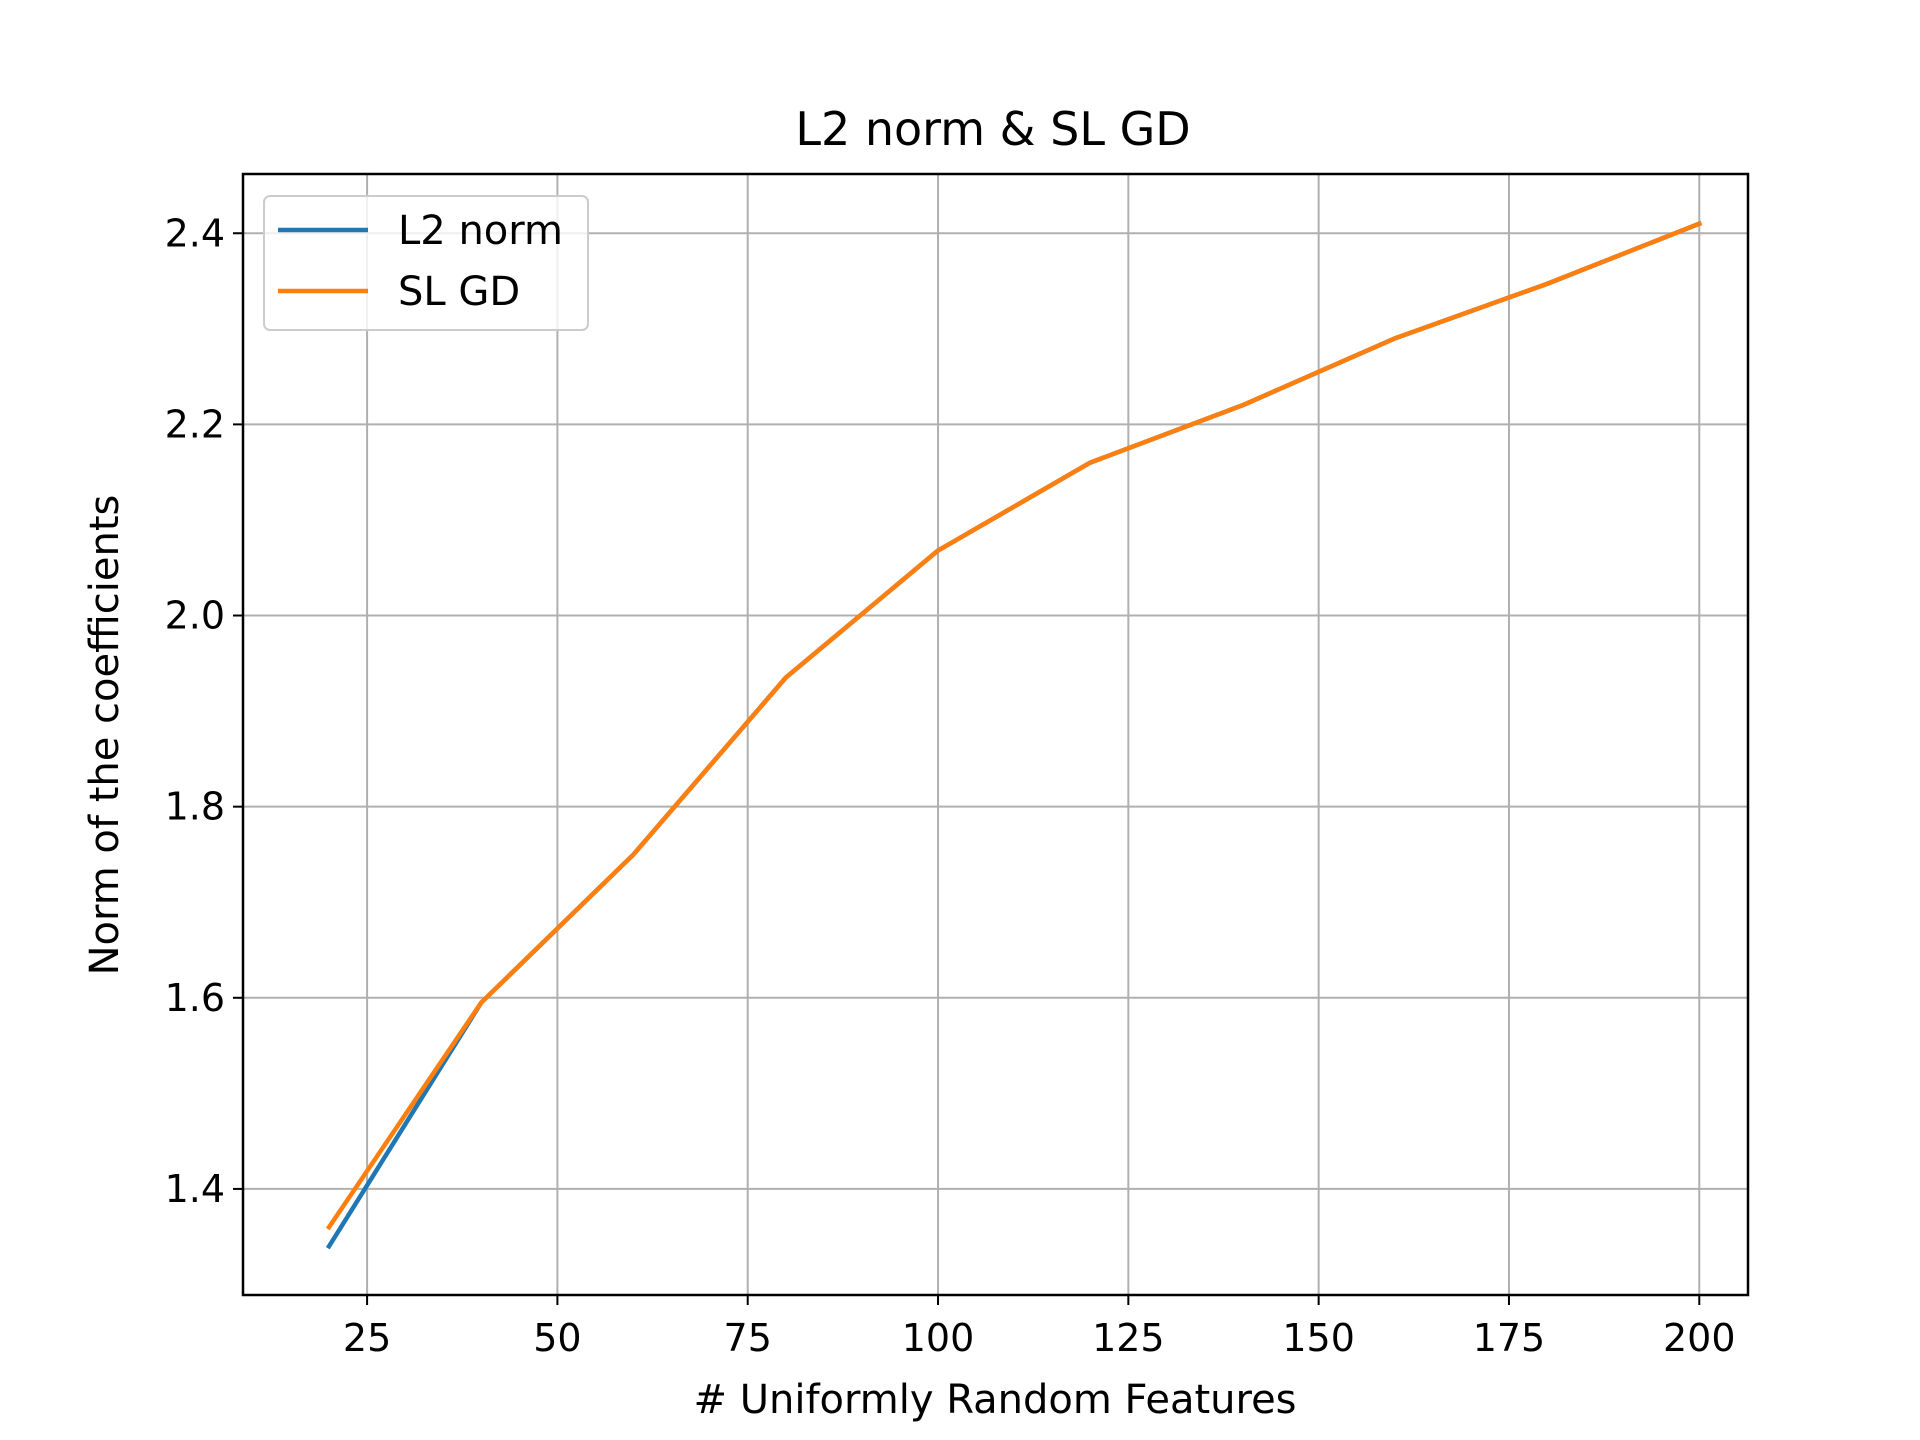  What do you see at coordinates (195, 424) in the screenshot?
I see `y-tick-label: 2.2` at bounding box center [195, 424].